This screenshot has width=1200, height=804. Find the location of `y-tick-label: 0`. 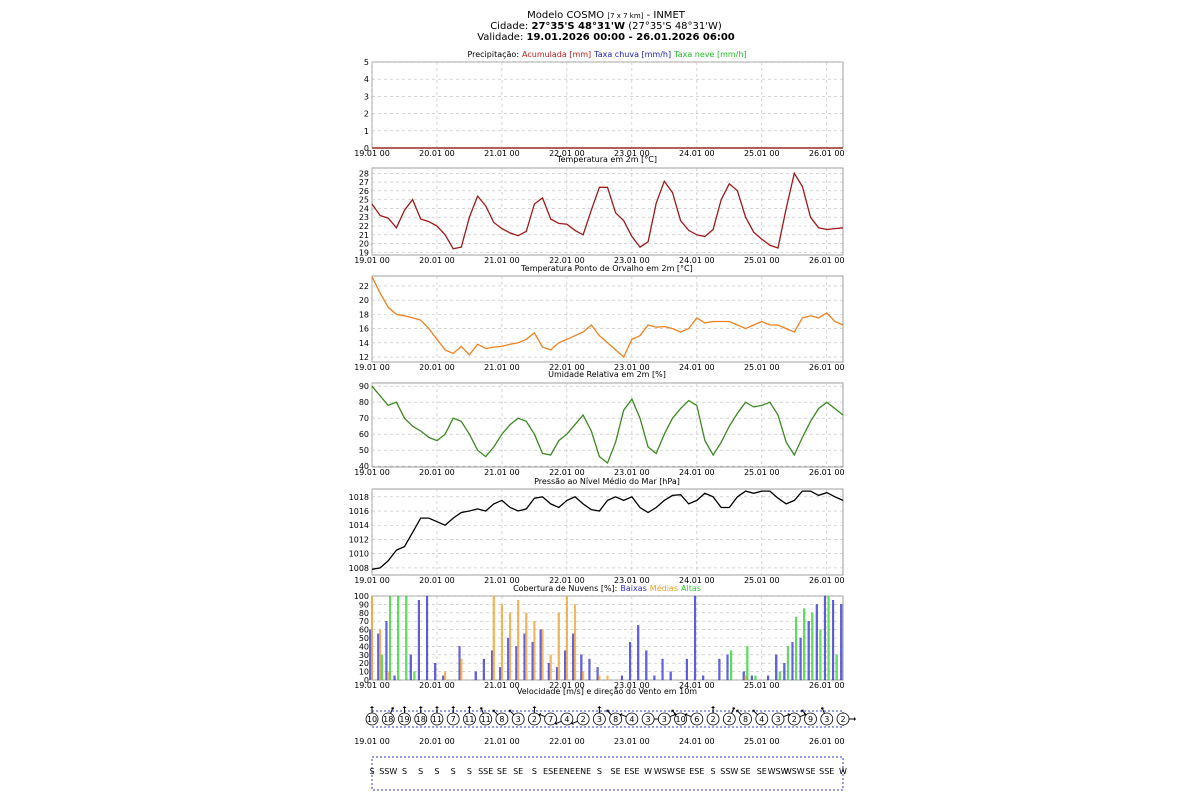

y-tick-label: 0 is located at coordinates (366, 148).